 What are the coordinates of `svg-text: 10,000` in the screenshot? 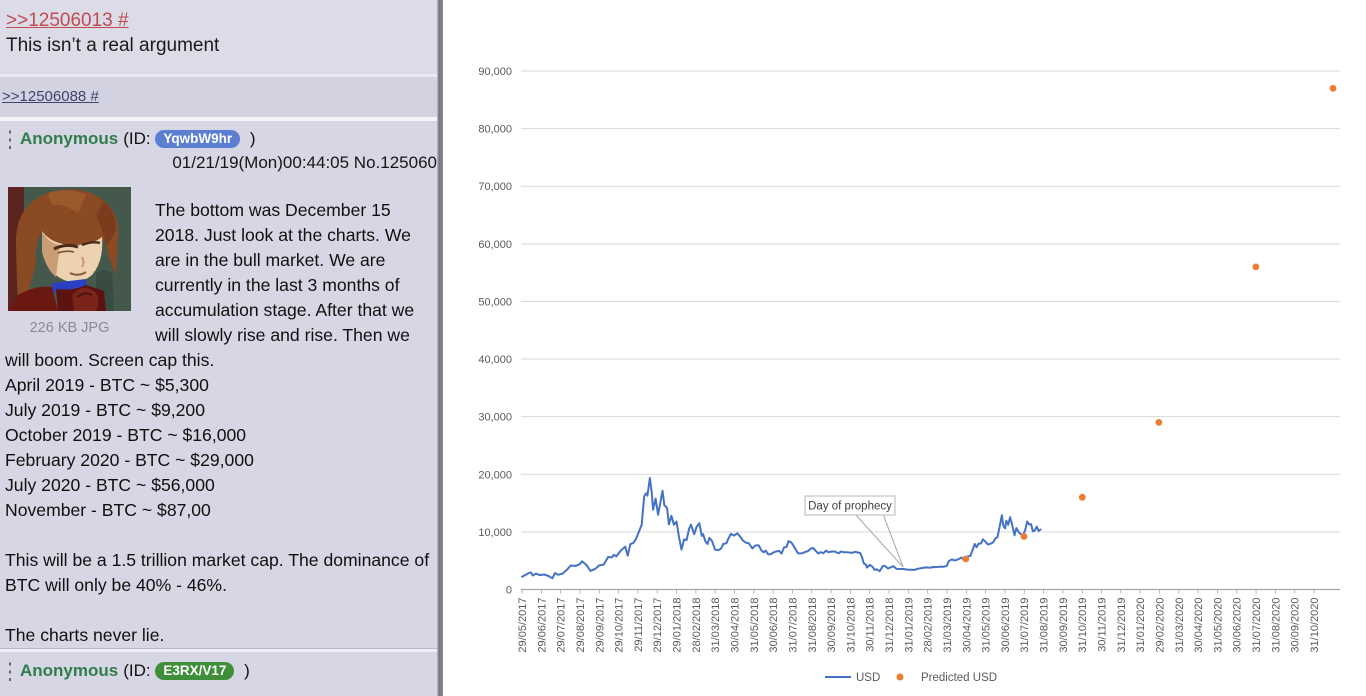 It's located at (495, 533).